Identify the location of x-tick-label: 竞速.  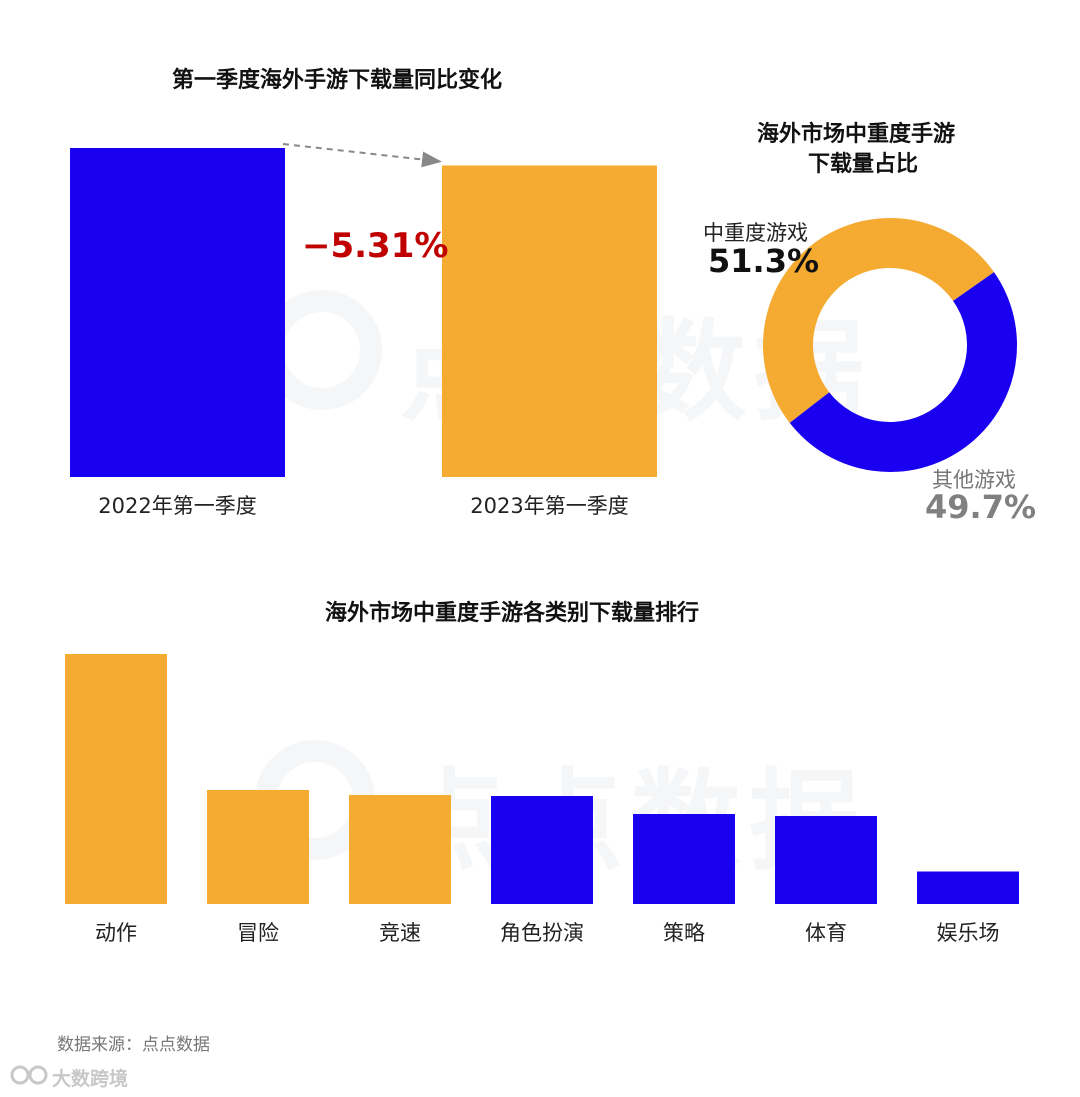
(400, 933).